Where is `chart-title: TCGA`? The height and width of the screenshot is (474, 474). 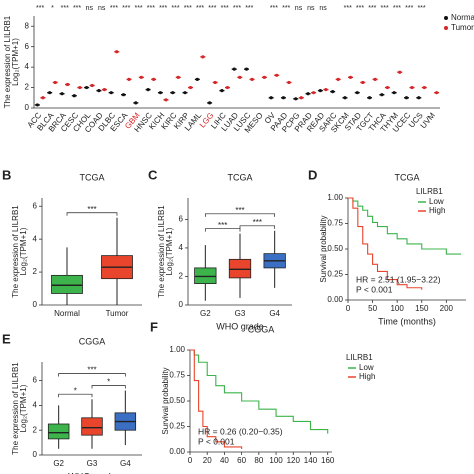
chart-title: TCGA is located at coordinates (239, 177).